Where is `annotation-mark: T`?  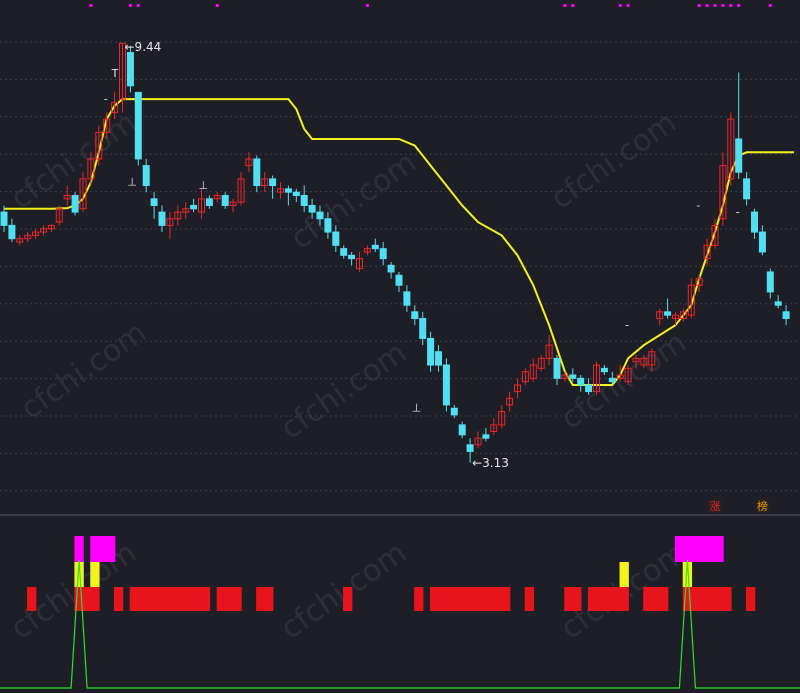 annotation-mark: T is located at coordinates (115, 73).